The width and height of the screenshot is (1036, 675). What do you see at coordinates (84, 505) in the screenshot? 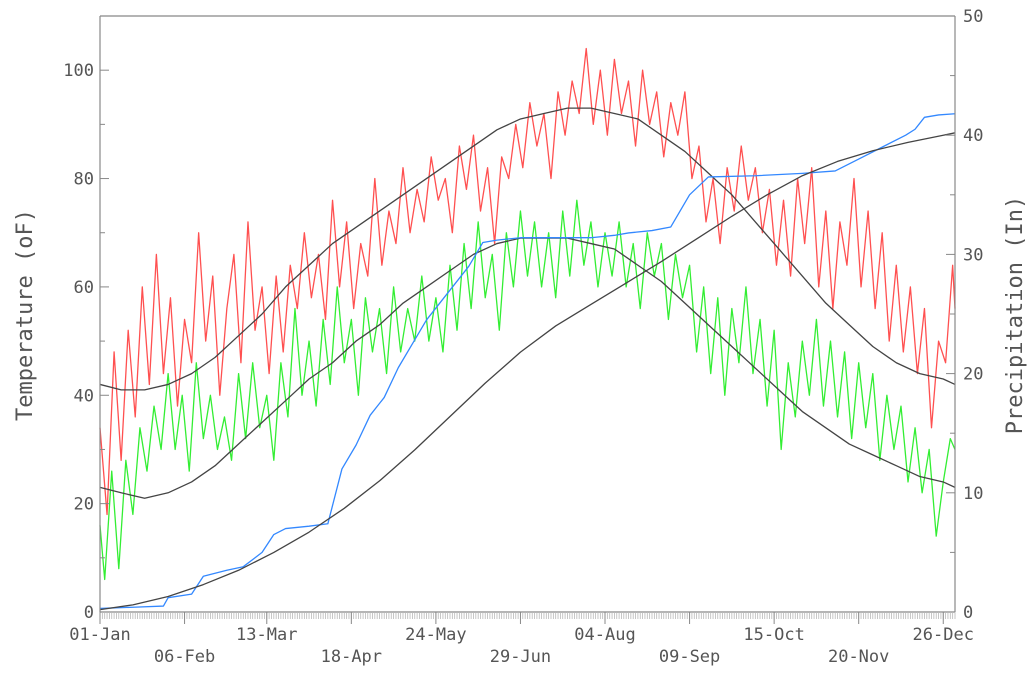
I see `y-left-tick-label: 20` at bounding box center [84, 505].